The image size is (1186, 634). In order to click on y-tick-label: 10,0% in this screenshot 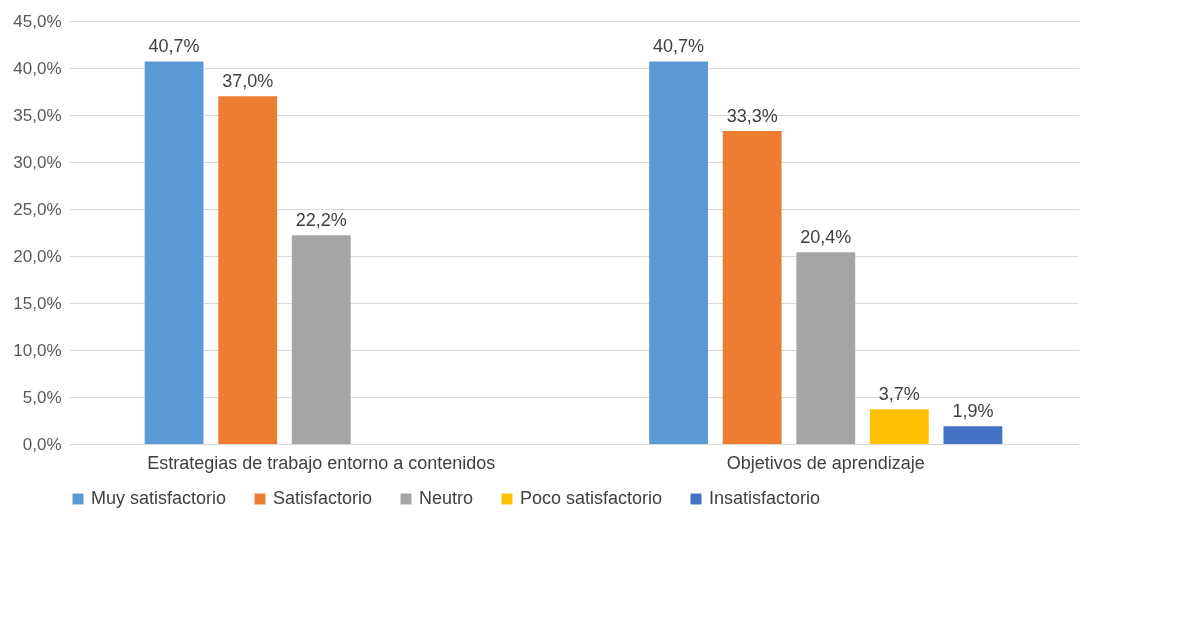, I will do `click(37, 350)`.